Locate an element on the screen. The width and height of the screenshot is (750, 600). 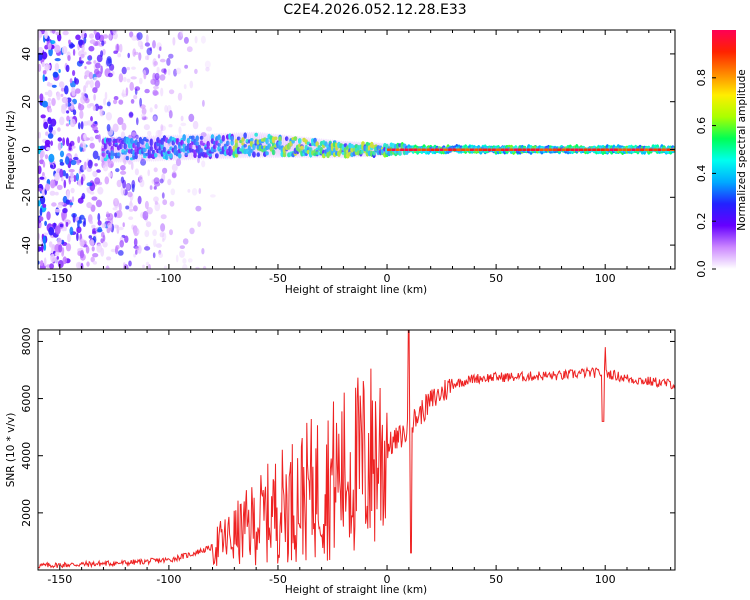
spectrogram-y-tick-label: -20 is located at coordinates (26, 197).